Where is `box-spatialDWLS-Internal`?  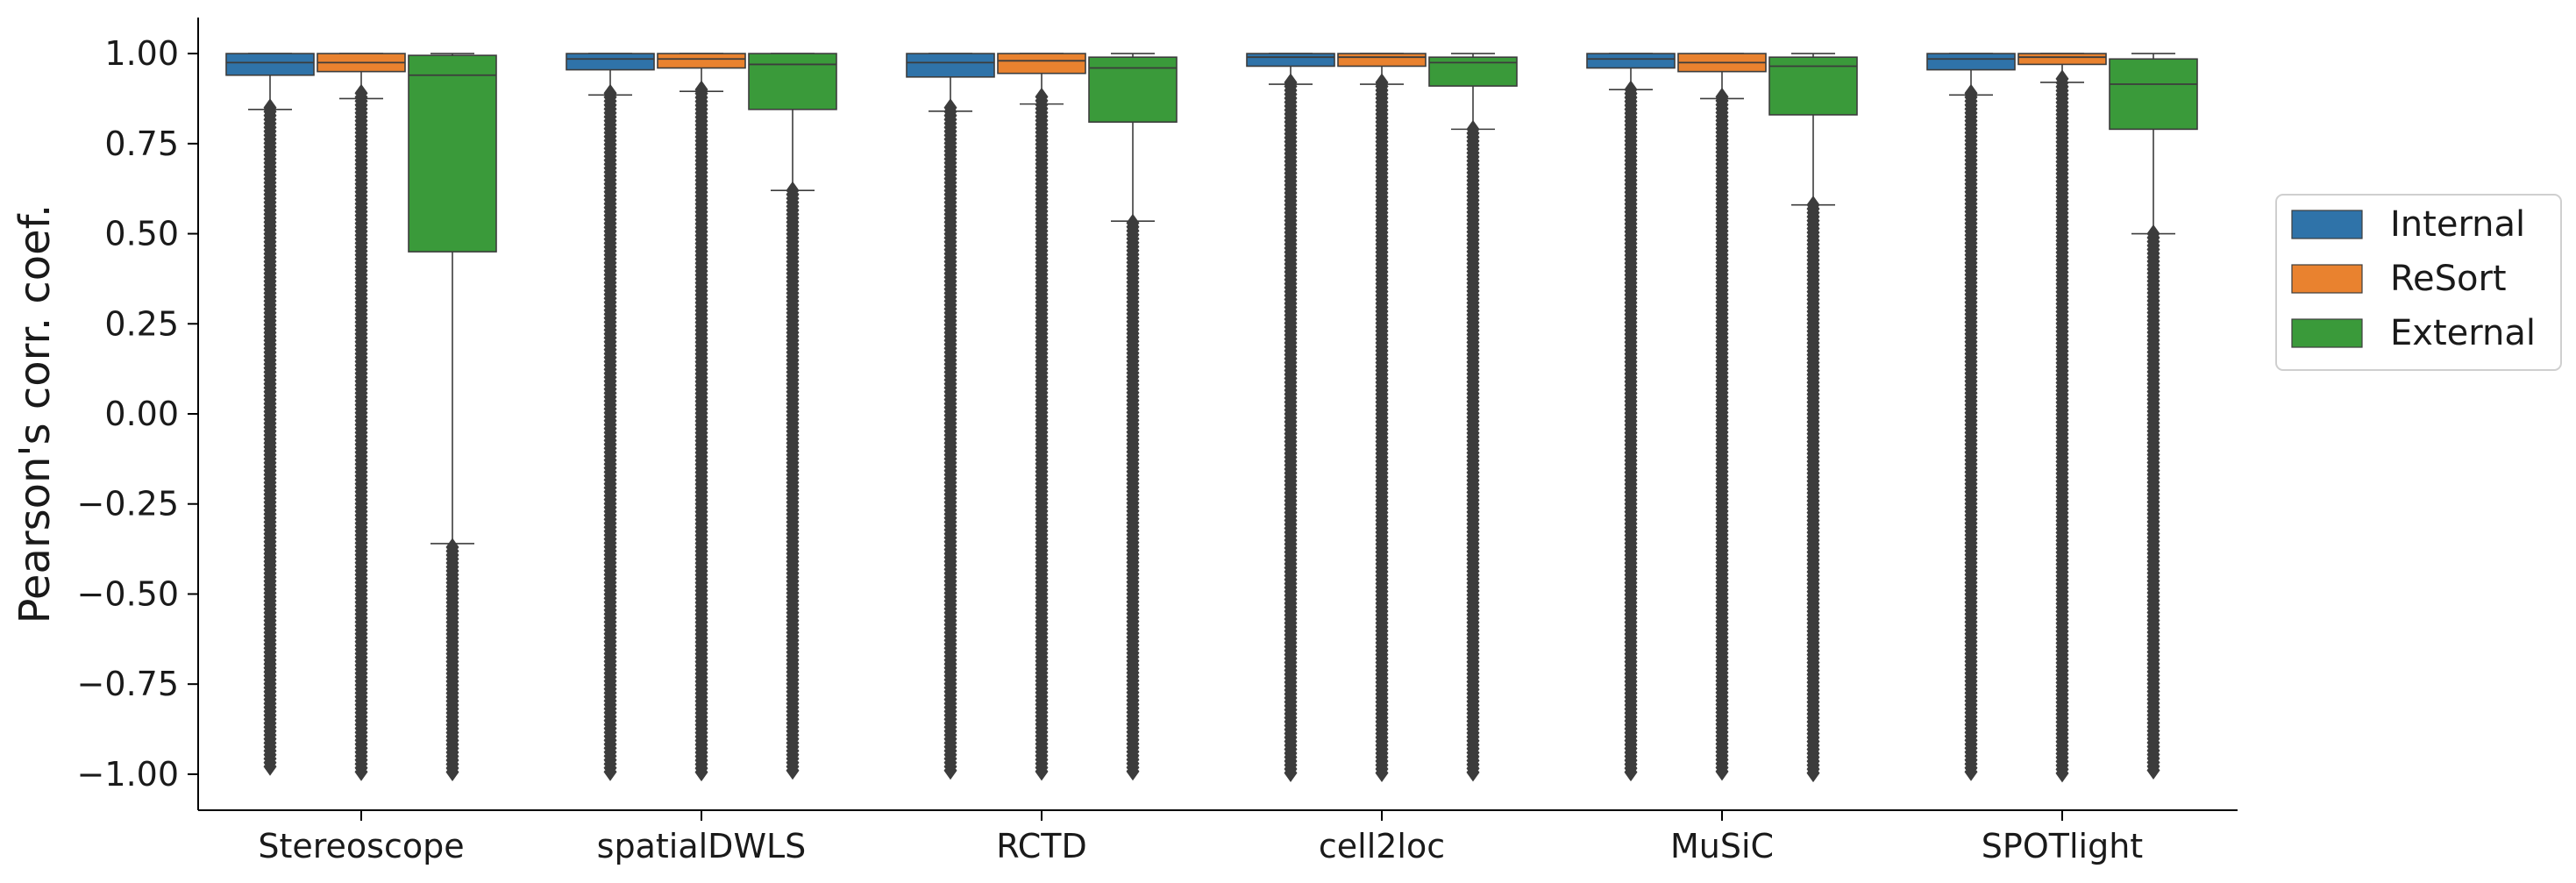
box-spatialDWLS-Internal is located at coordinates (610, 417).